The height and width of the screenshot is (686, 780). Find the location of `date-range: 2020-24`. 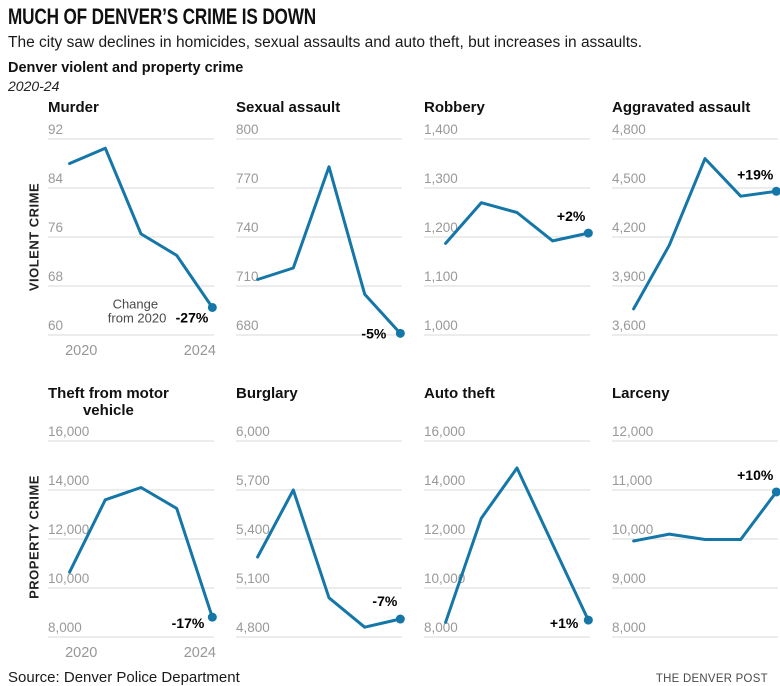

date-range: 2020-24 is located at coordinates (34, 86).